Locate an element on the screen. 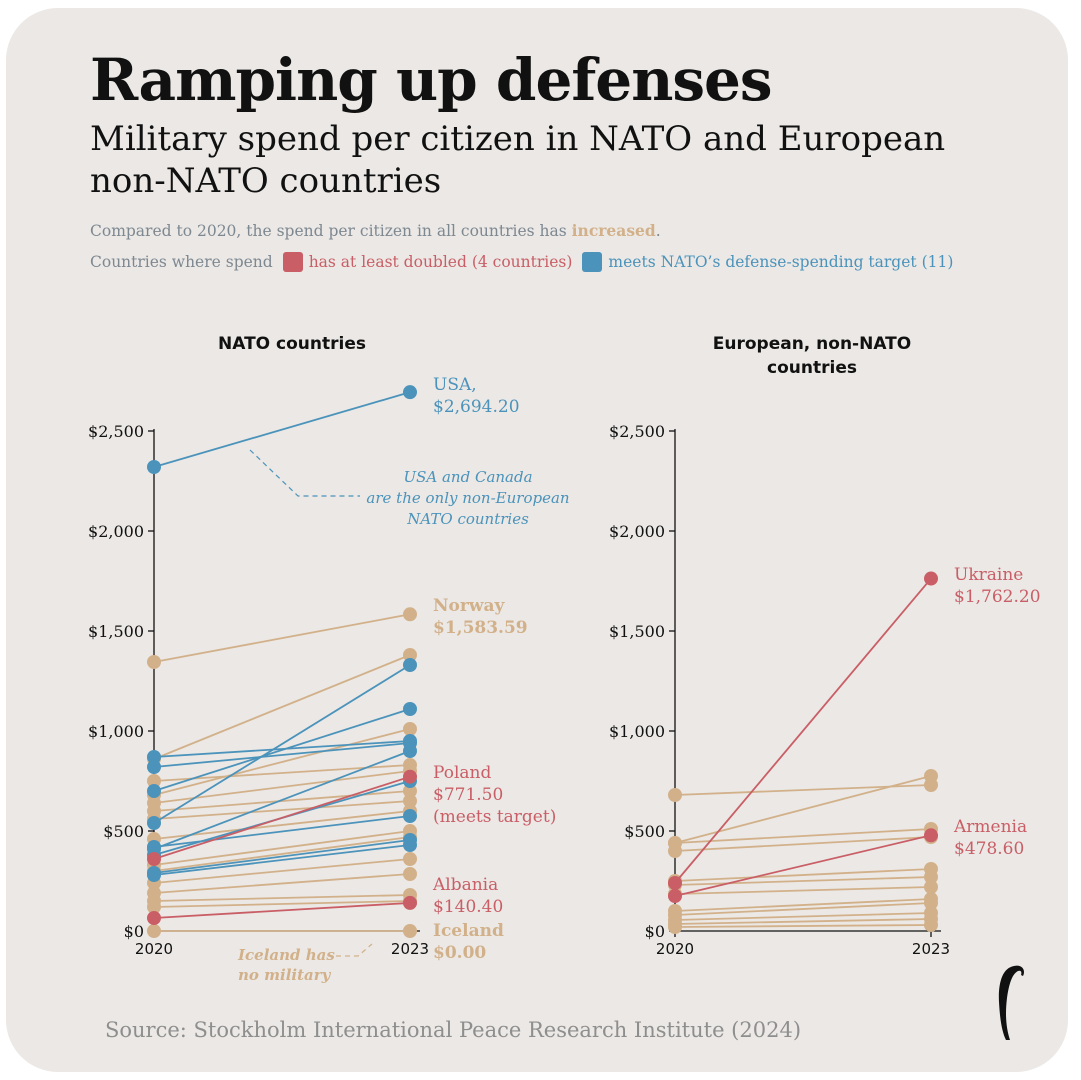  nato-point-2020-albania is located at coordinates (154, 918).